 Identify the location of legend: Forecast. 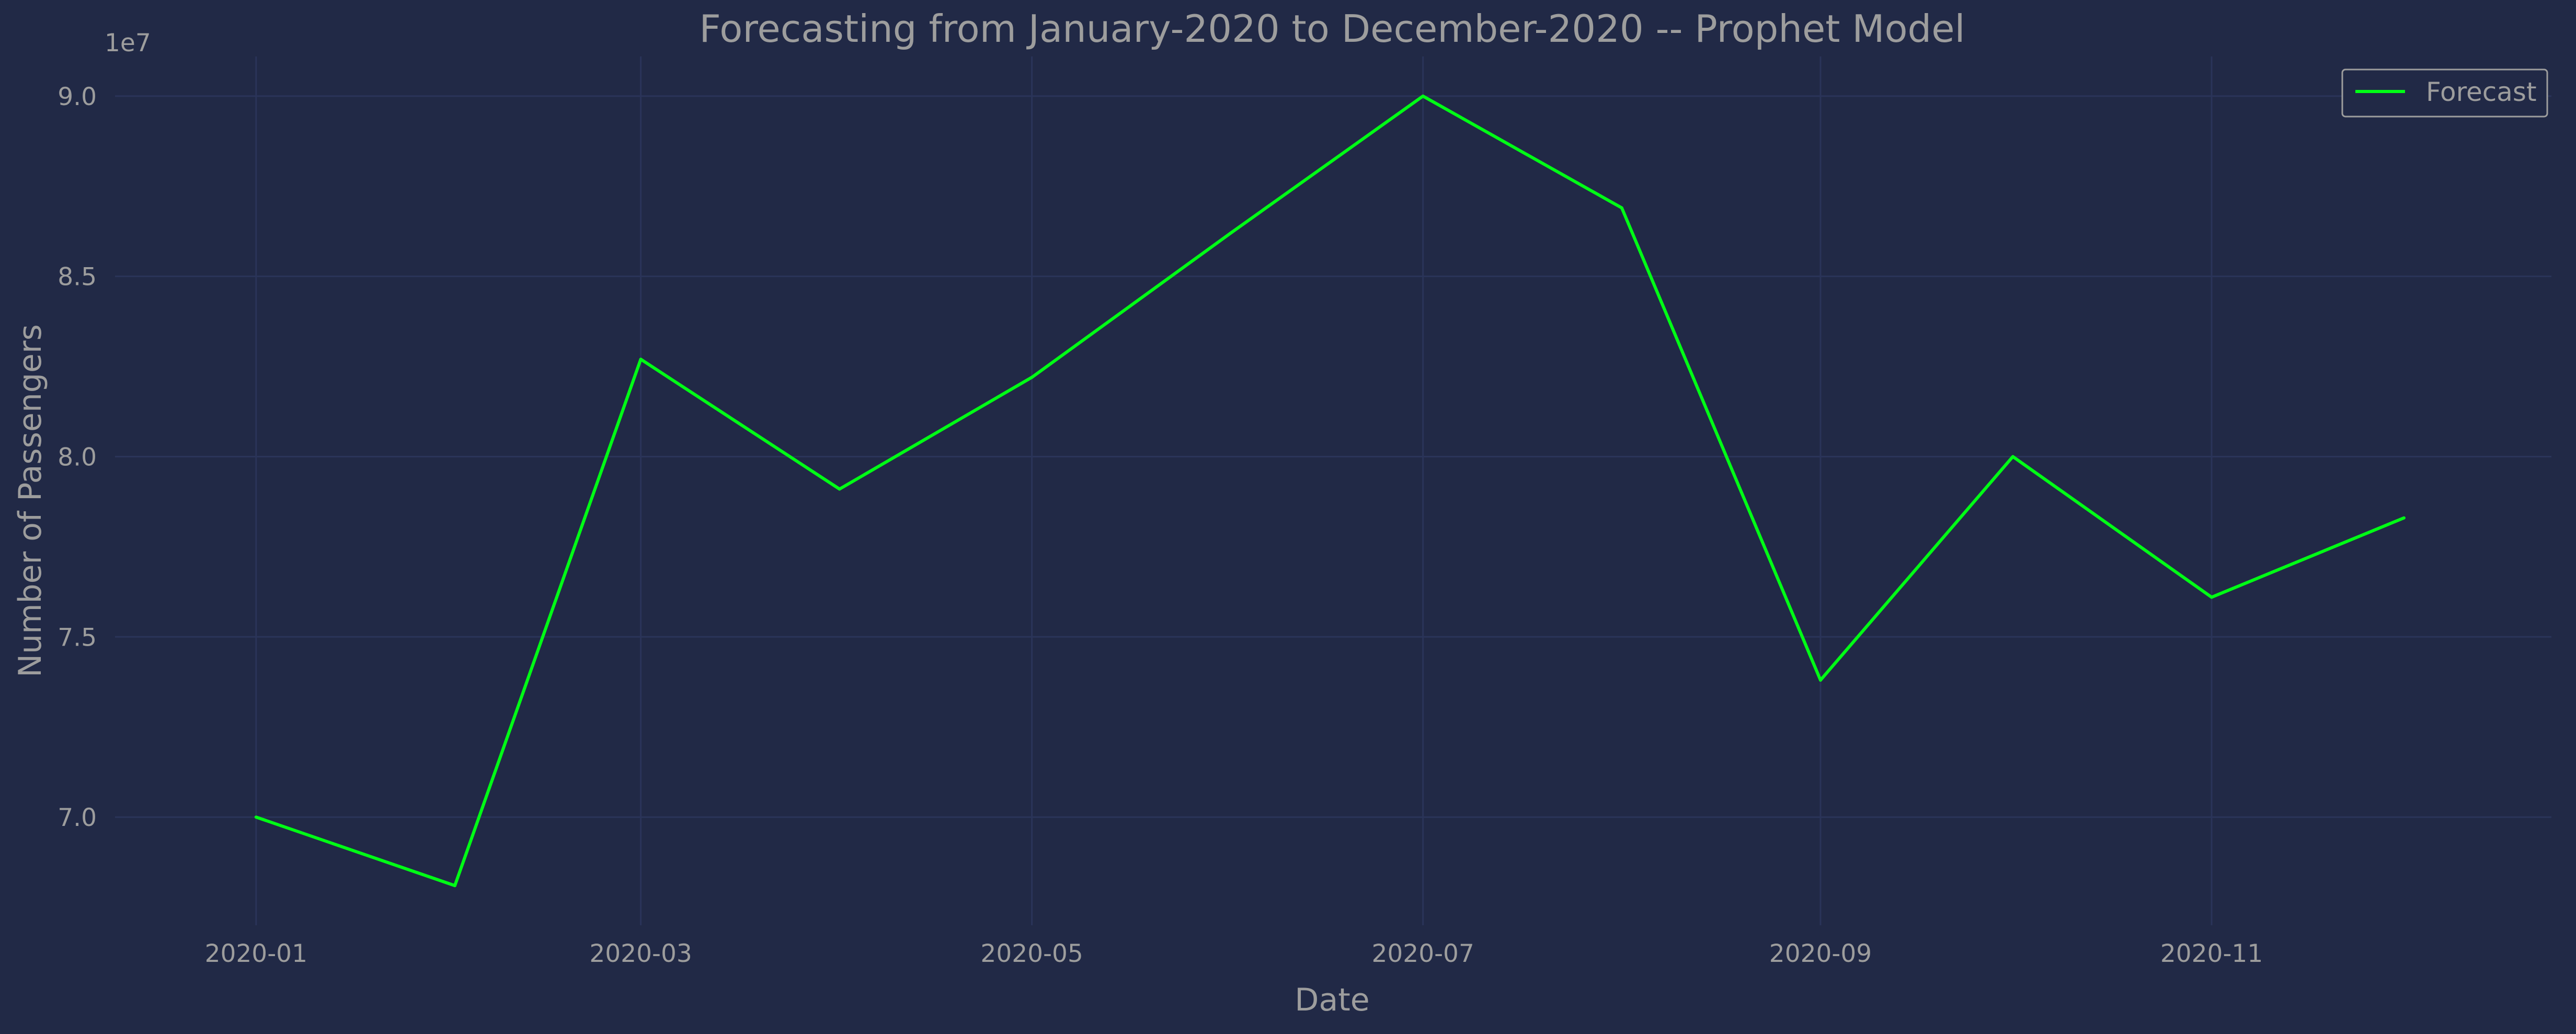
(2444, 93).